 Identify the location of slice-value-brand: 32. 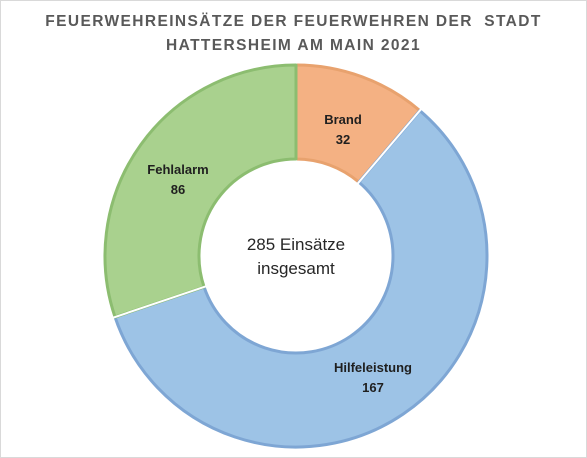
(343, 139).